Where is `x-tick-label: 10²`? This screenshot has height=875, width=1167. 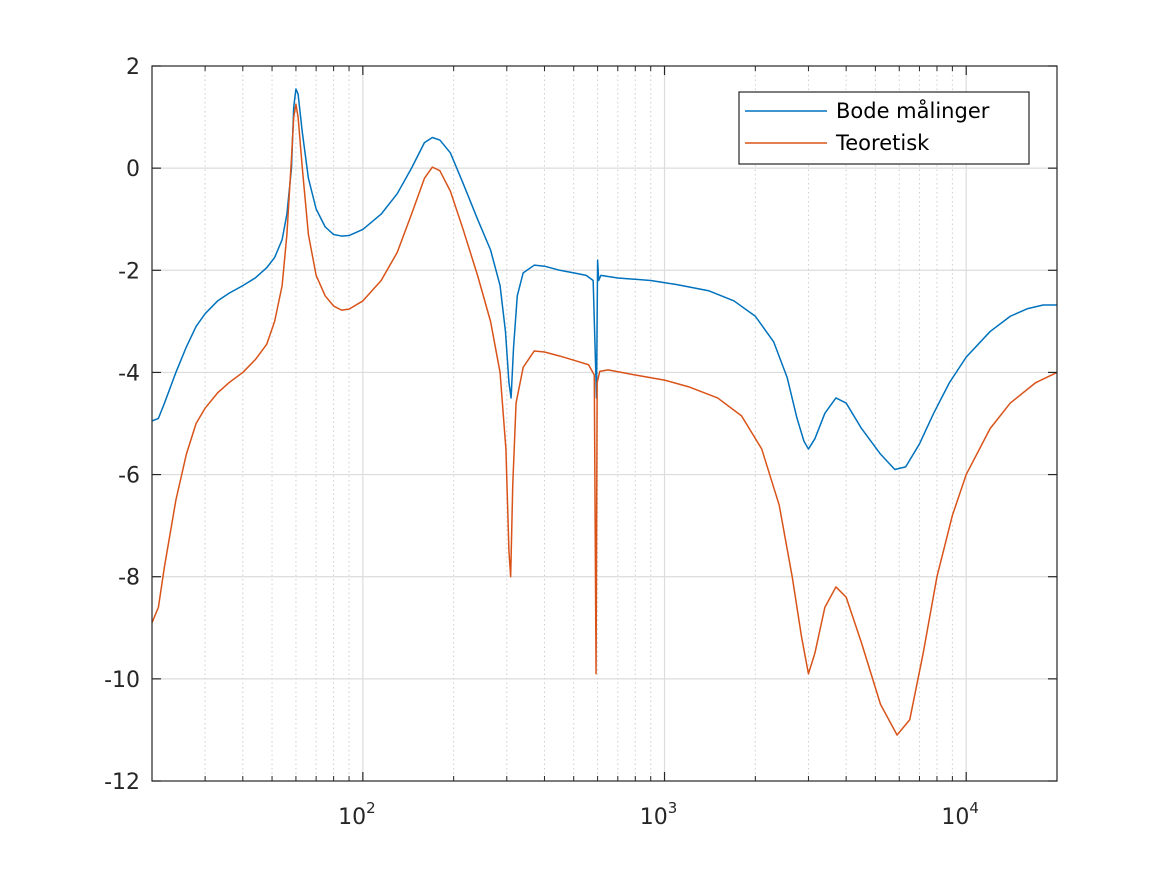
x-tick-label: 10² is located at coordinates (357, 814).